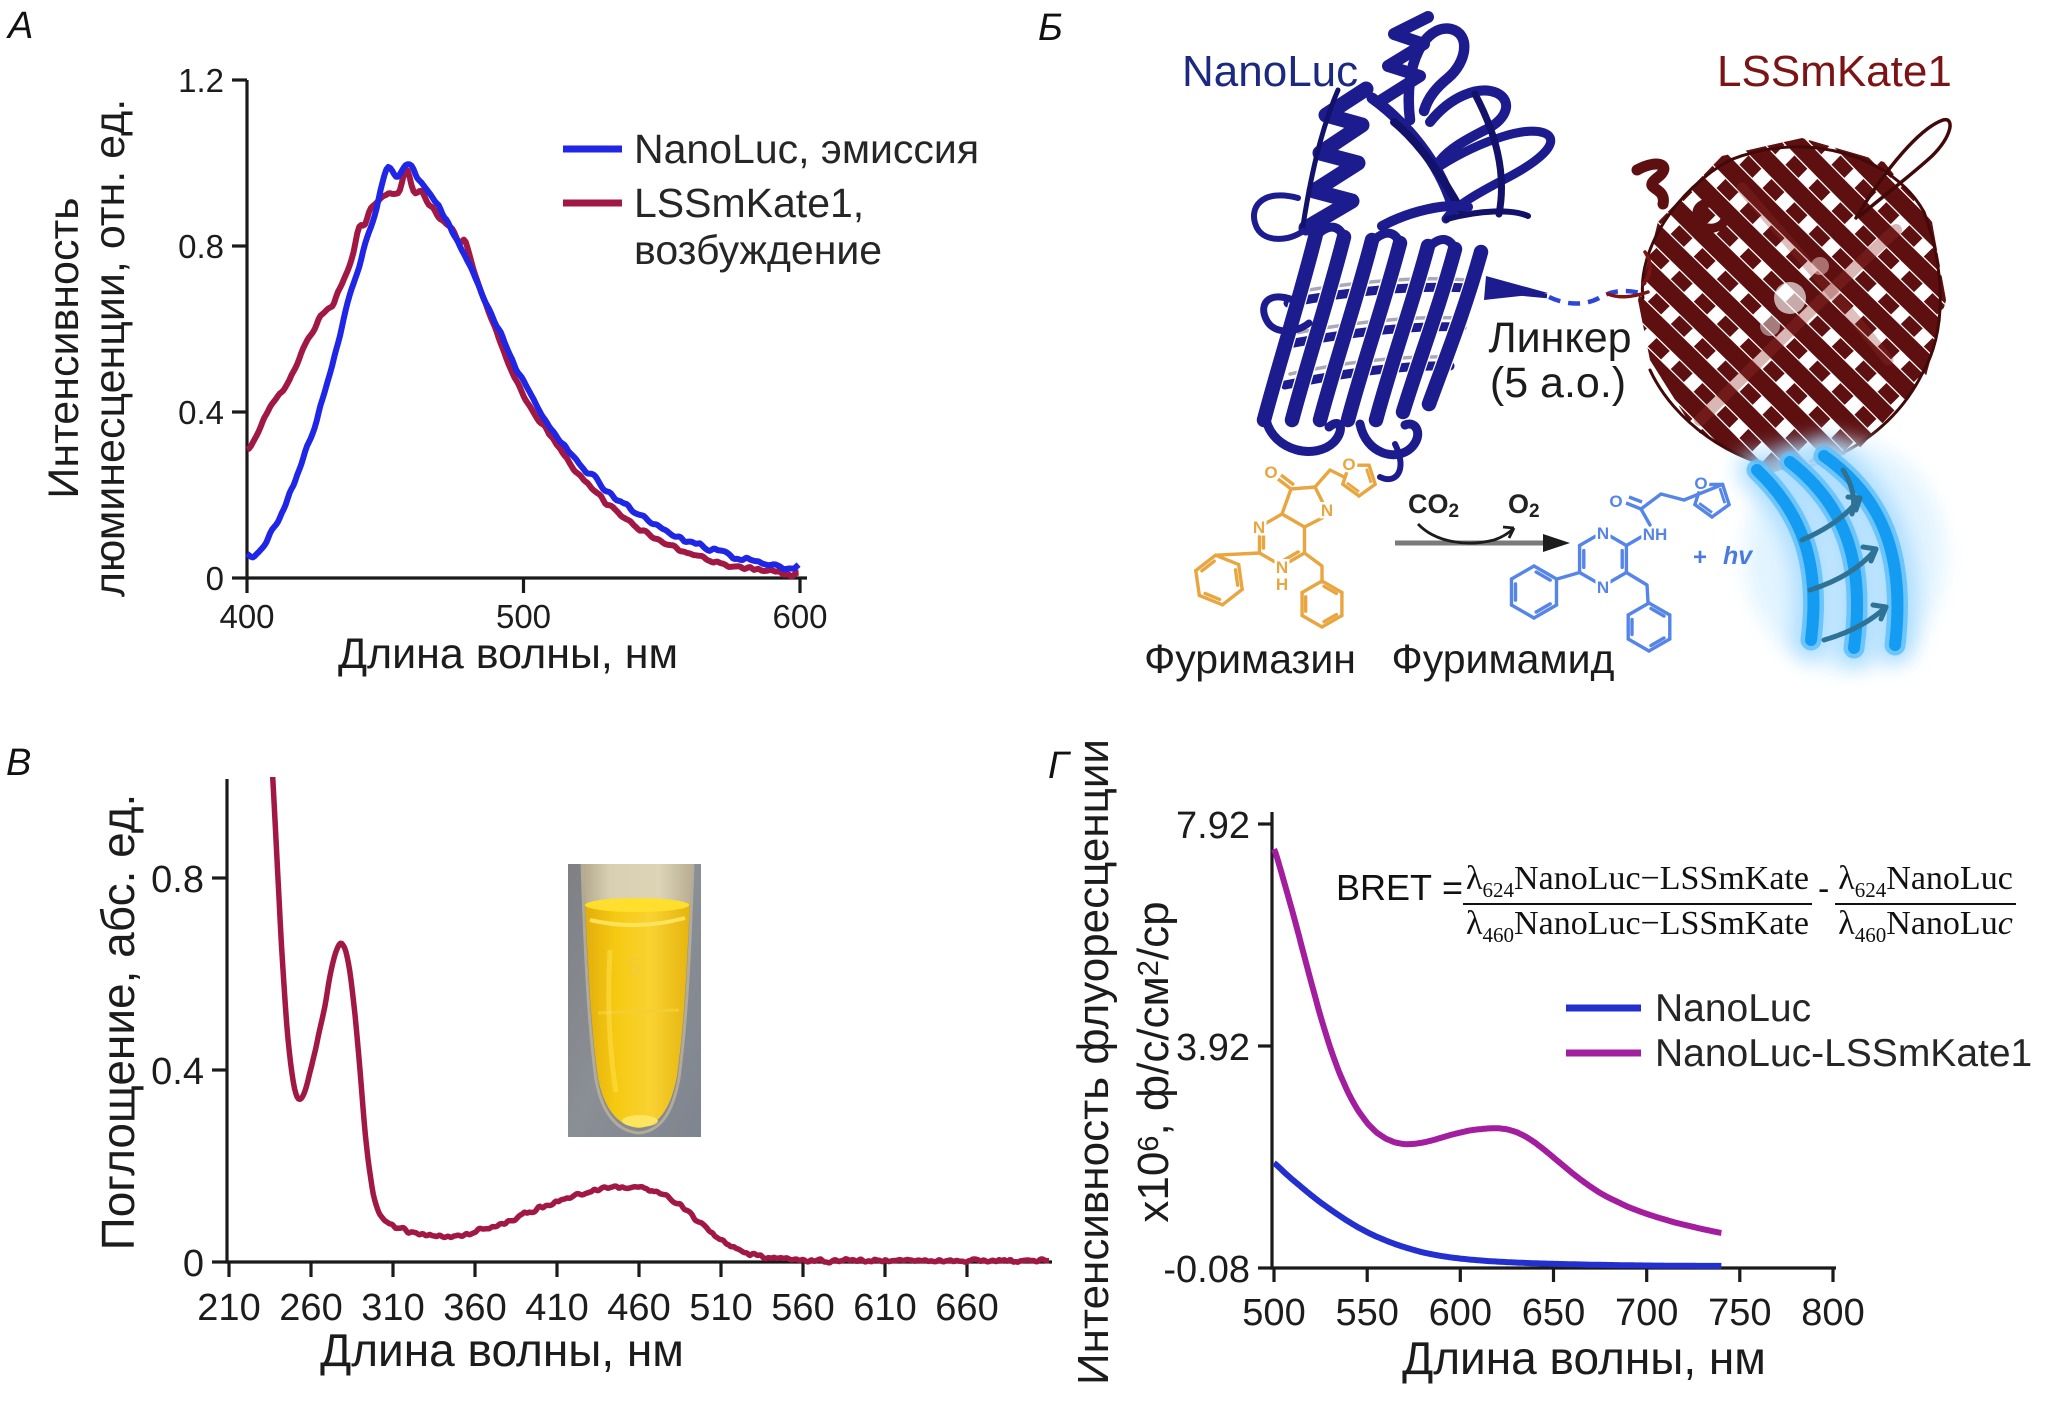 The width and height of the screenshot is (2060, 1423). What do you see at coordinates (1250, 659) in the screenshot?
I see `svg-text: Фуримазин` at bounding box center [1250, 659].